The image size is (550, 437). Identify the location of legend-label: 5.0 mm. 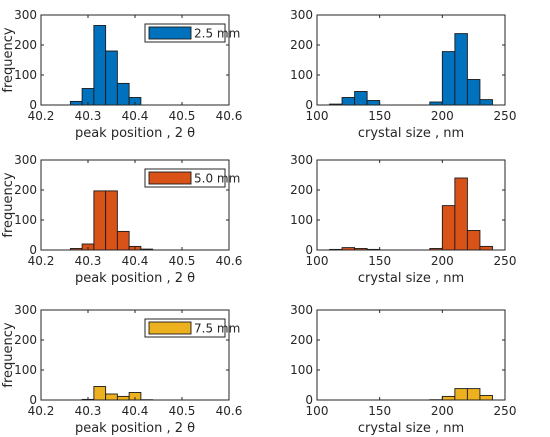
(217, 179).